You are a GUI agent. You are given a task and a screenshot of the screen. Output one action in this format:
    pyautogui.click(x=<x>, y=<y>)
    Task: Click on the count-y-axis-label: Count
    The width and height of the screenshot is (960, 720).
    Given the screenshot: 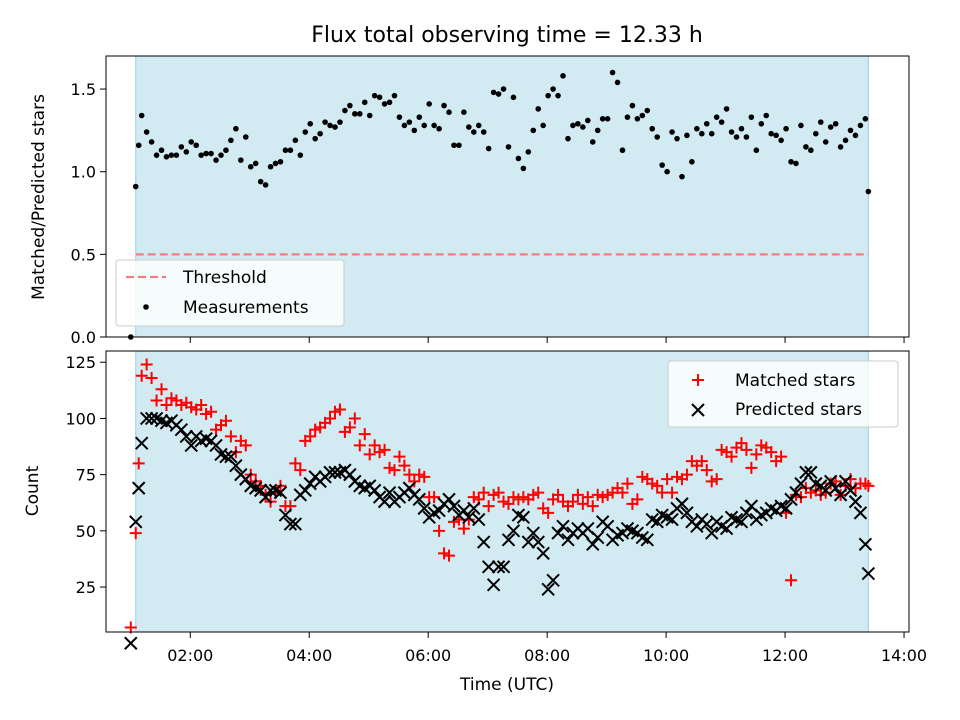 What is the action you would take?
    pyautogui.click(x=33, y=490)
    